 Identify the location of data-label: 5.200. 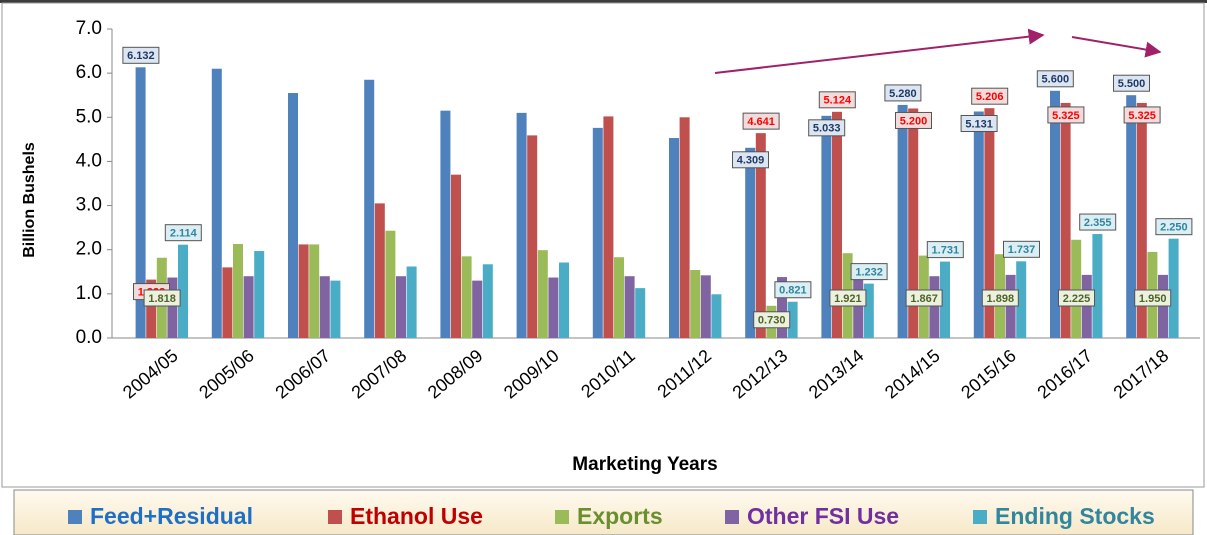
(914, 121).